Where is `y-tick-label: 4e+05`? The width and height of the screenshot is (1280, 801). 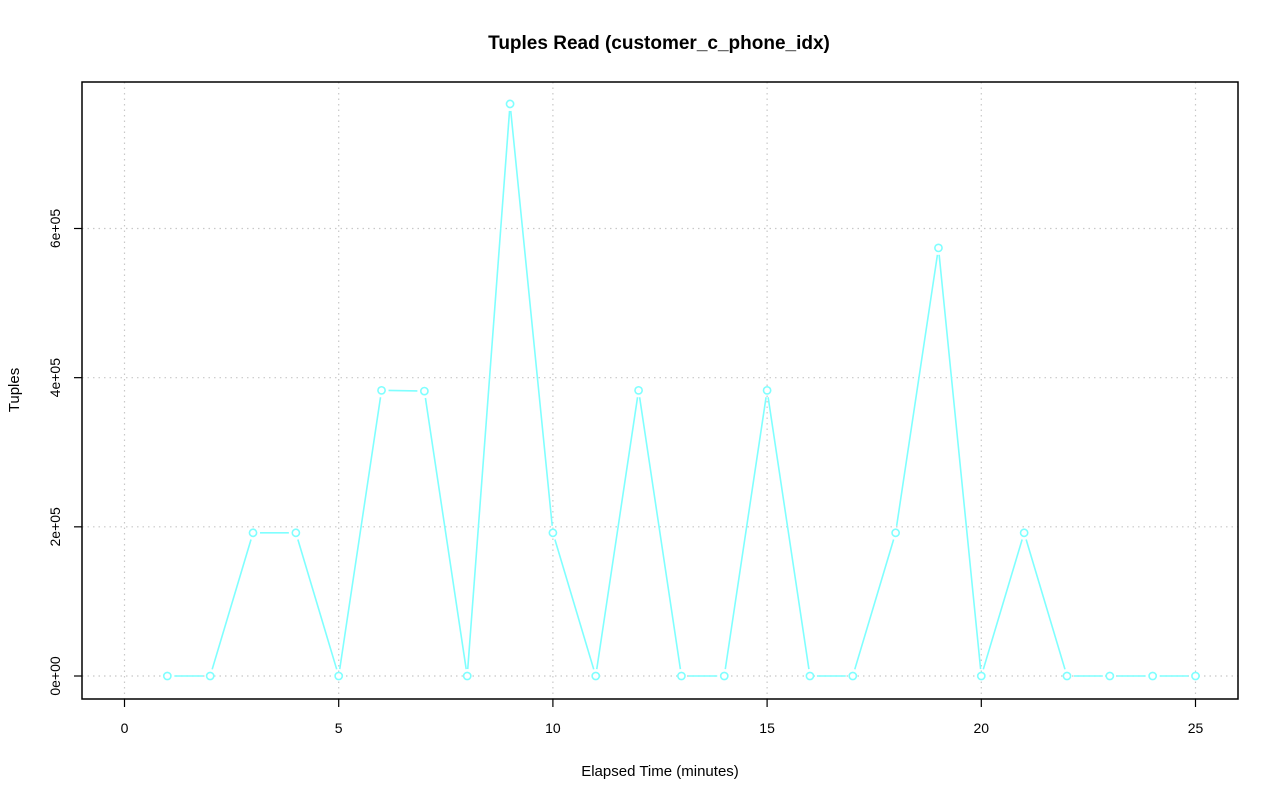
y-tick-label: 4e+05 is located at coordinates (55, 378).